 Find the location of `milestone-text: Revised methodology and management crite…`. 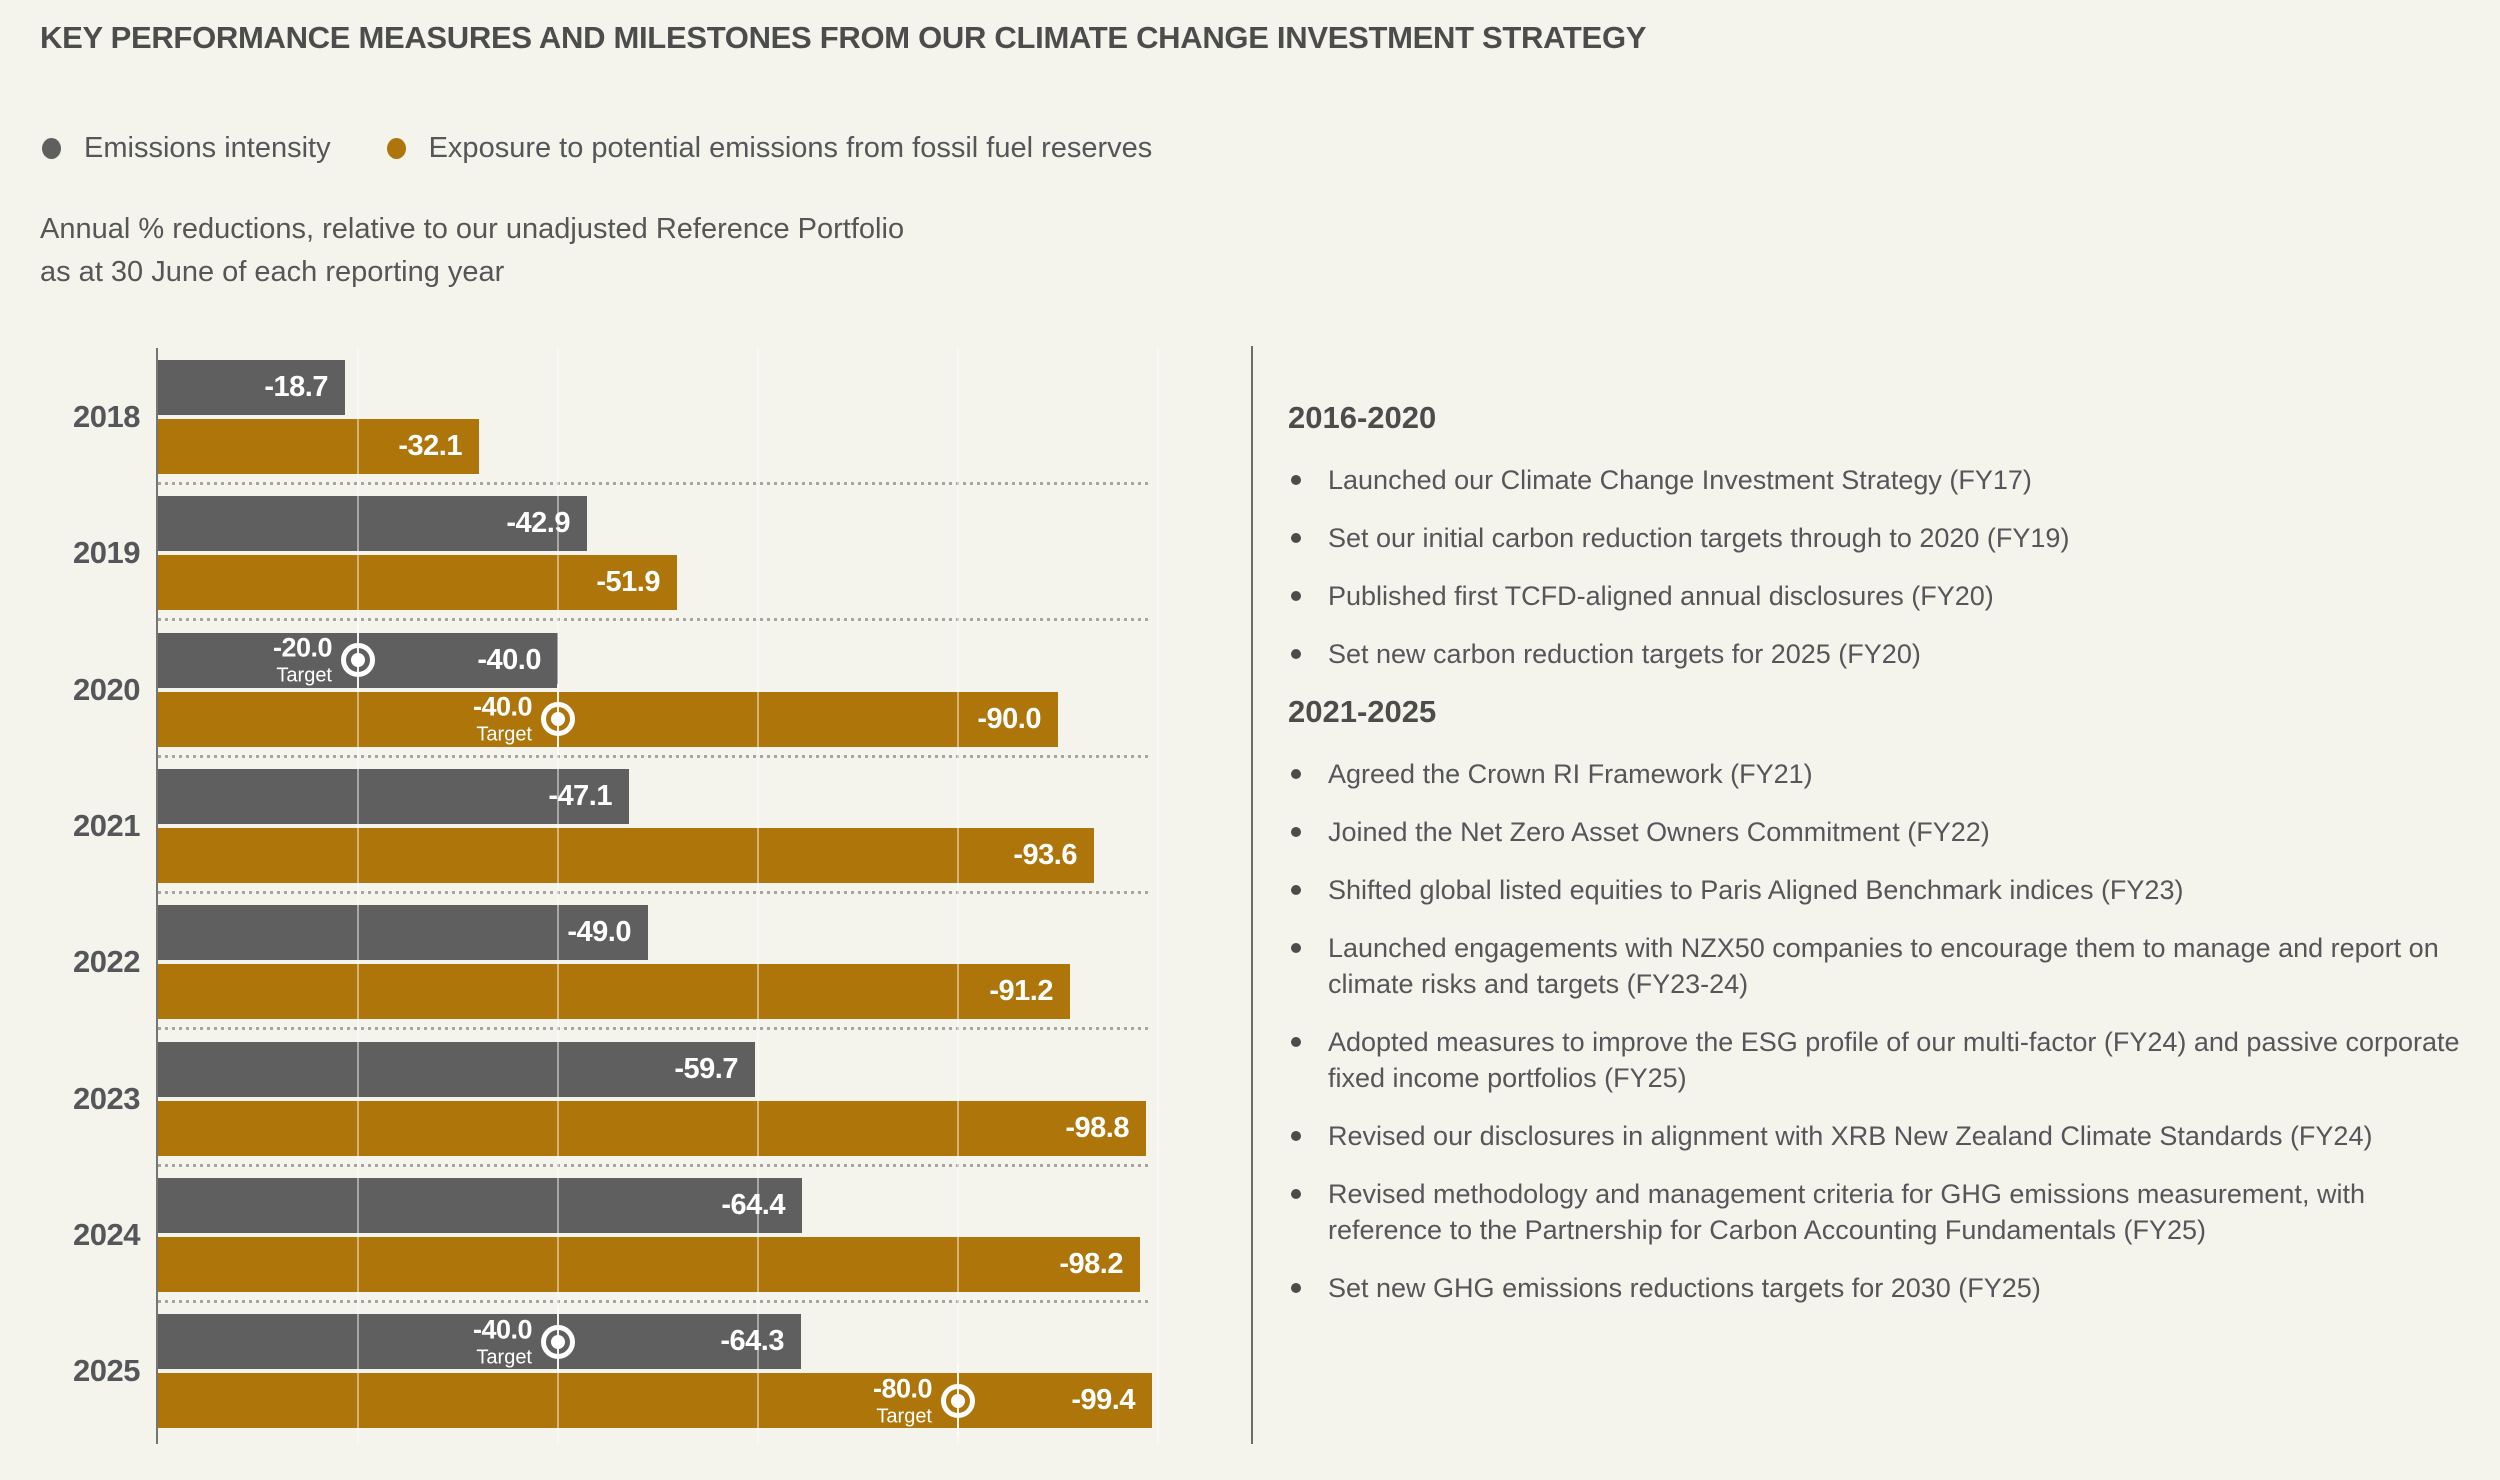

milestone-text: Revised methodology and management crite… is located at coordinates (1846, 1212).